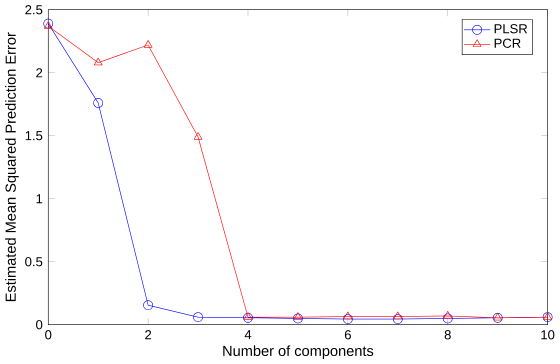 The width and height of the screenshot is (560, 364). What do you see at coordinates (447, 335) in the screenshot?
I see `x-tick-label: 8` at bounding box center [447, 335].